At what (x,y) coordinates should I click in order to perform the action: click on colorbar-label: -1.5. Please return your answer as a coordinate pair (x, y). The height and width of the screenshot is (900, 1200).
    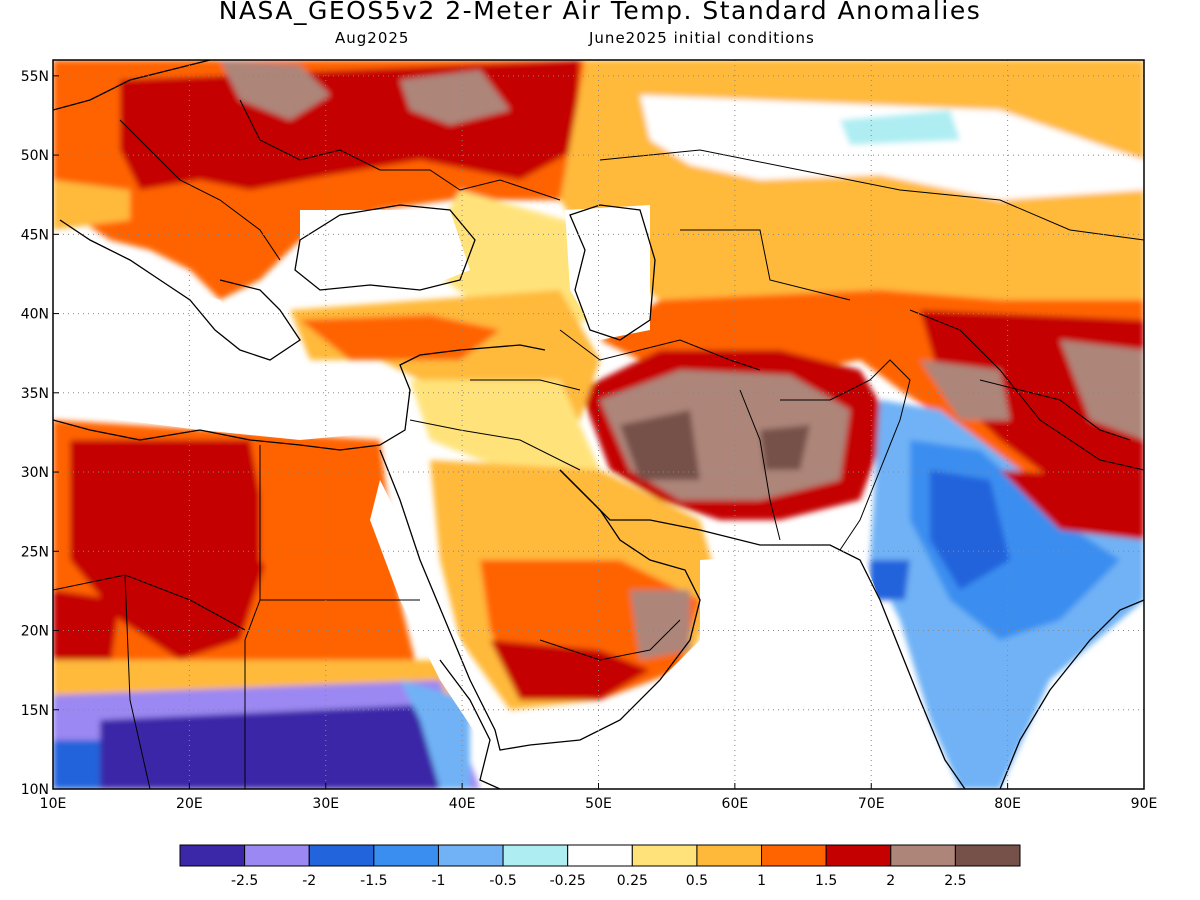
    Looking at the image, I should click on (373, 881).